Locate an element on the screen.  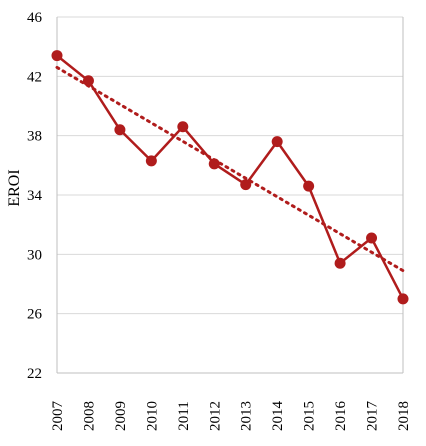
x-tick-label: 2008 is located at coordinates (89, 416).